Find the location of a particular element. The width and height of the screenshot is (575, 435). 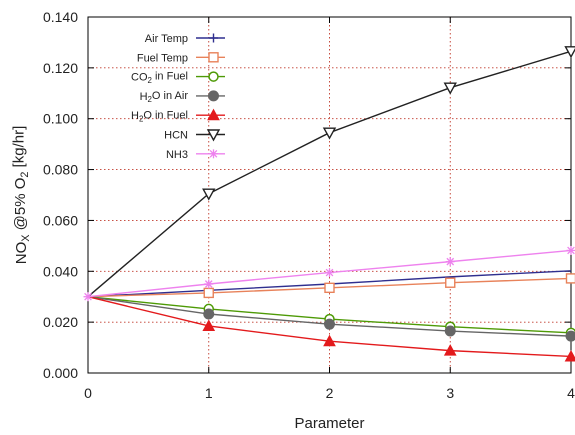

legend-item-air-temp: Air Temp is located at coordinates (185, 39).